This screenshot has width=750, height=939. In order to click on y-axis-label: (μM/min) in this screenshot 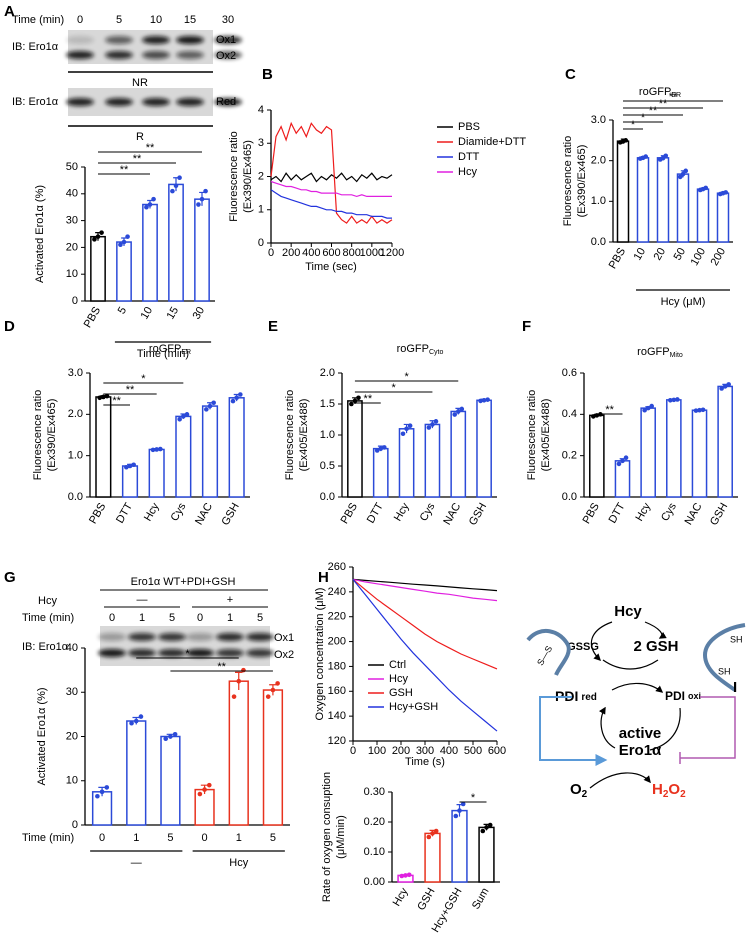, I will do `click(341, 837)`.